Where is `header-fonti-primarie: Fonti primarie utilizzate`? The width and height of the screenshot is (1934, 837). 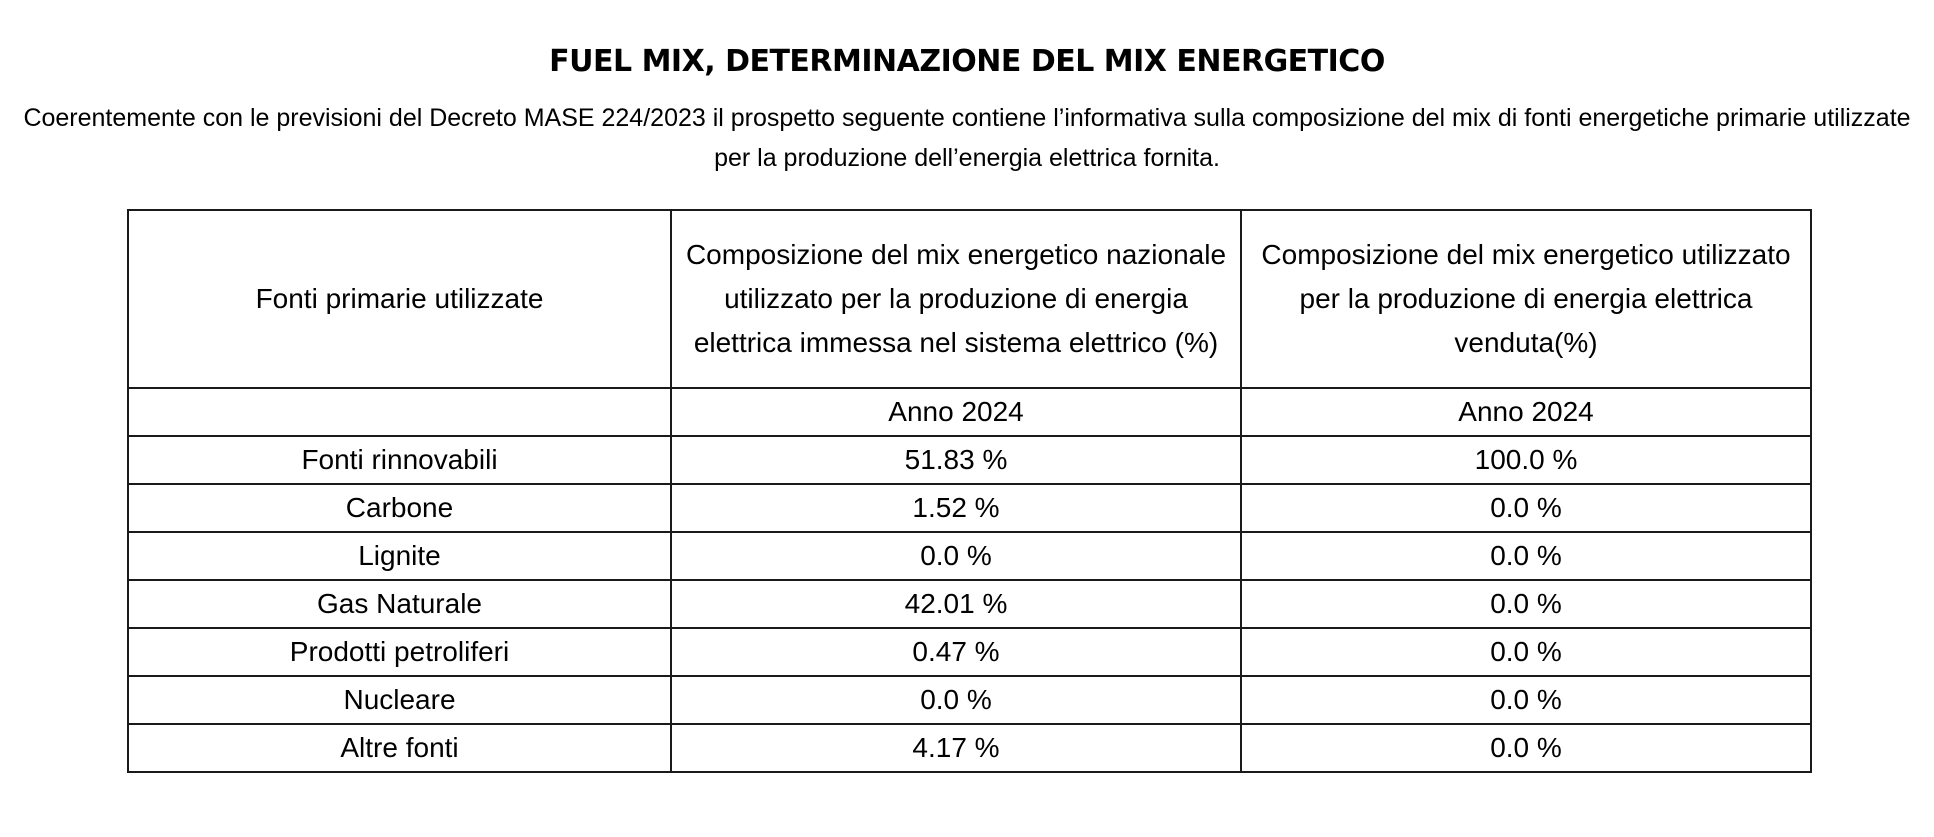
header-fonti-primarie: Fonti primarie utilizzate is located at coordinates (399, 299).